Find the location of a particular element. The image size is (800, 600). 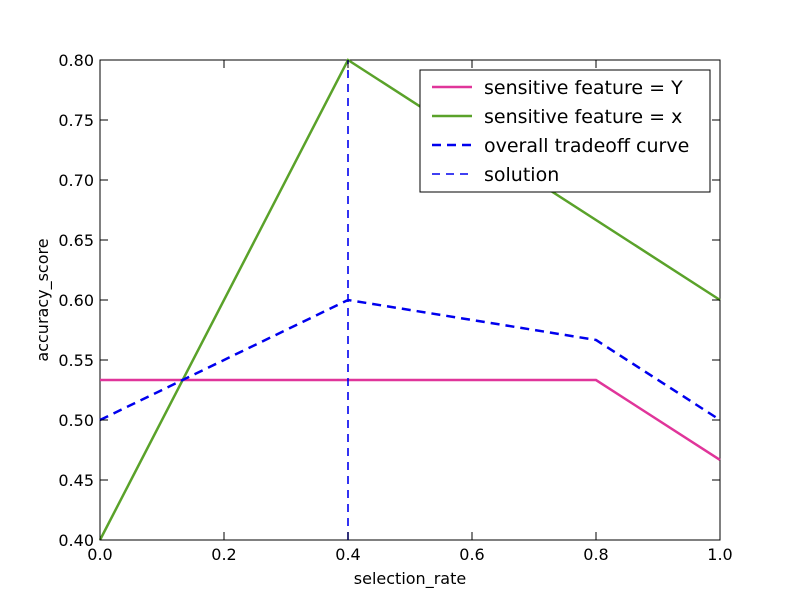

x-axis-label: selection_rate is located at coordinates (410, 579).